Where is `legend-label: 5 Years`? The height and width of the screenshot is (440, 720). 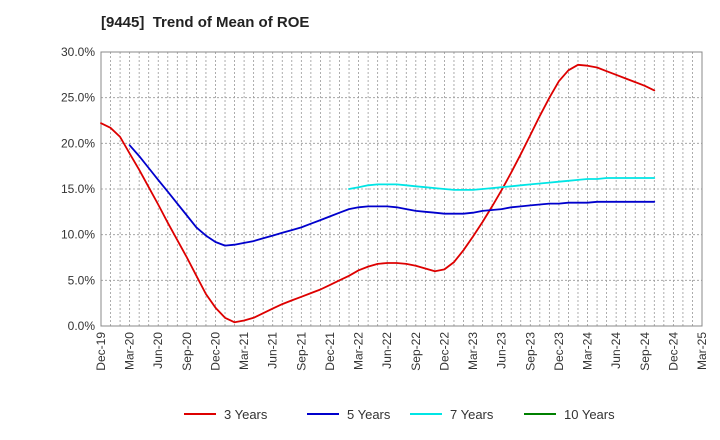
legend-label: 5 Years is located at coordinates (369, 414).